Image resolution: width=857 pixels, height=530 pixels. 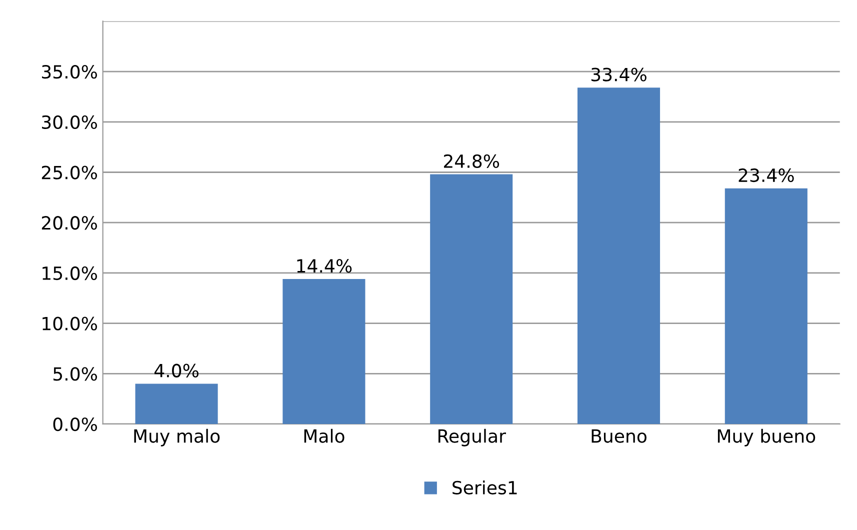 What do you see at coordinates (177, 437) in the screenshot?
I see `x-tick-label: Muy malo` at bounding box center [177, 437].